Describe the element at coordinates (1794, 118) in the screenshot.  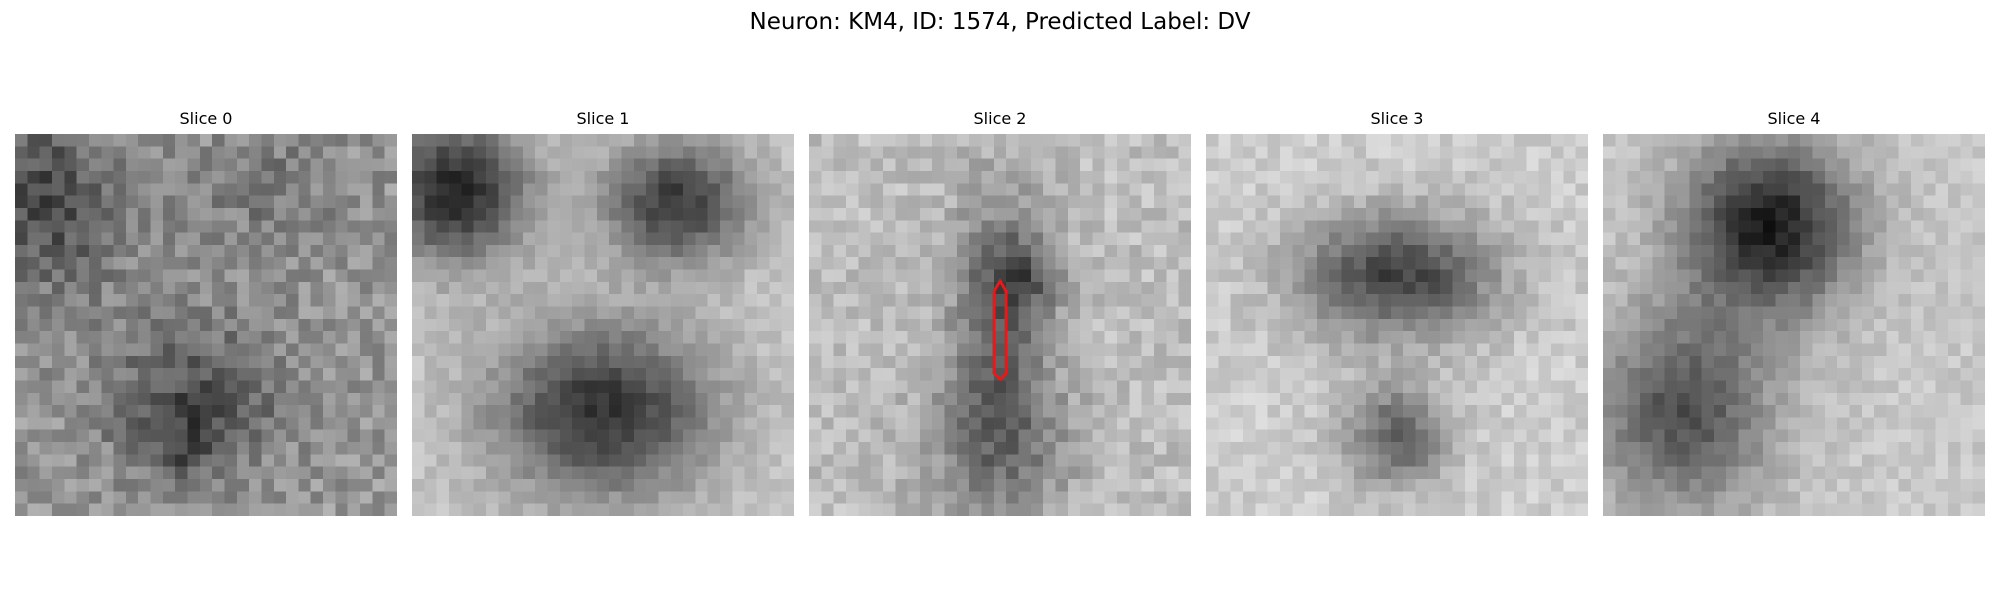
I see `slice-4-title: Slice 4` at that location.